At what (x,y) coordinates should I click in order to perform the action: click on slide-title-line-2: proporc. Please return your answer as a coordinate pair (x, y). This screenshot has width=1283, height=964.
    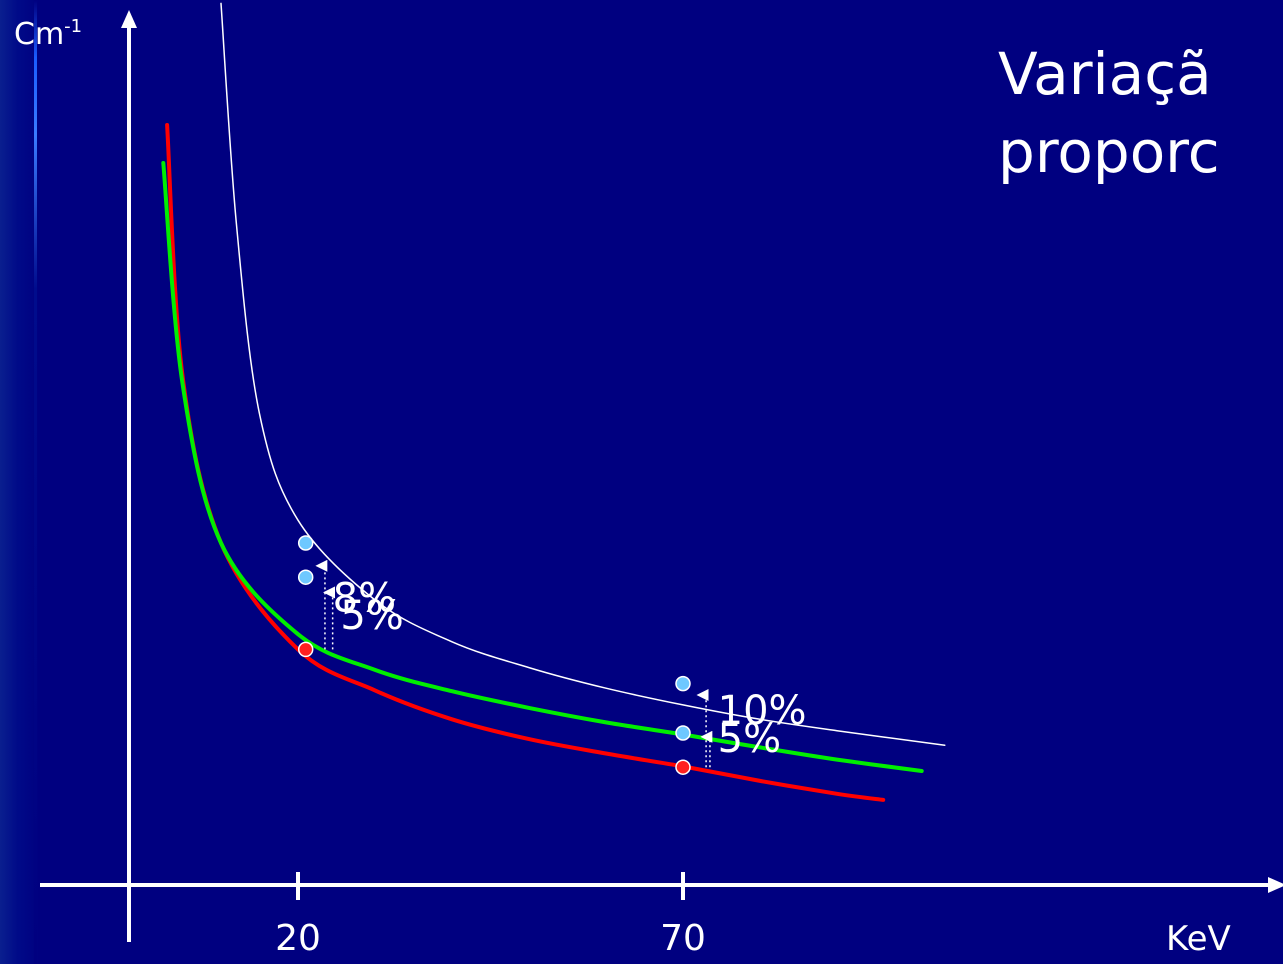
    Looking at the image, I should click on (1109, 152).